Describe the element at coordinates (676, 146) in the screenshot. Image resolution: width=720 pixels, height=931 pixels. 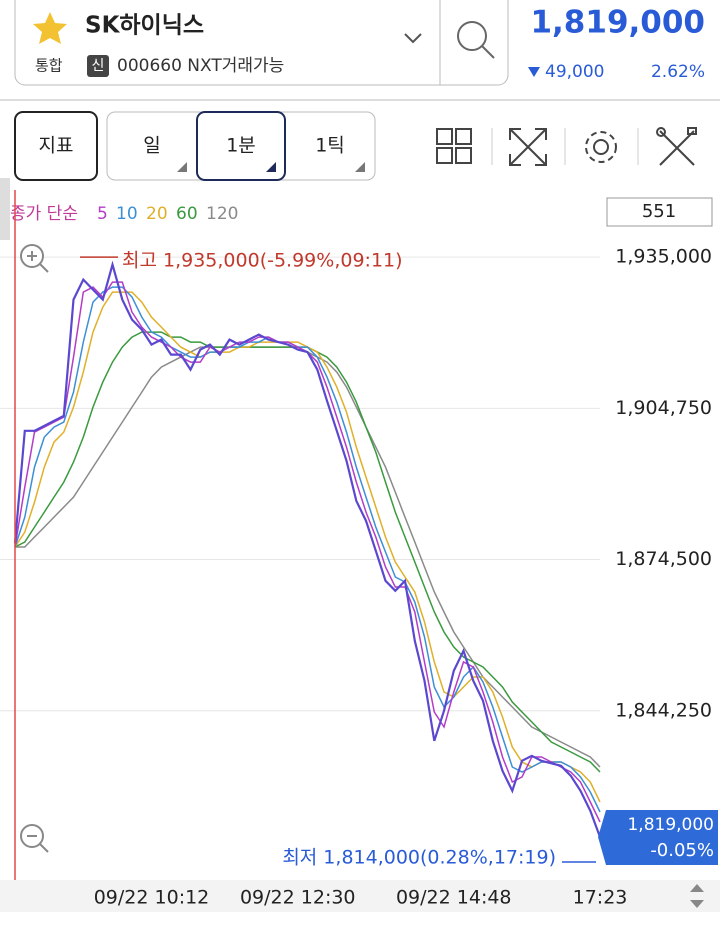
I see `tools-icon` at that location.